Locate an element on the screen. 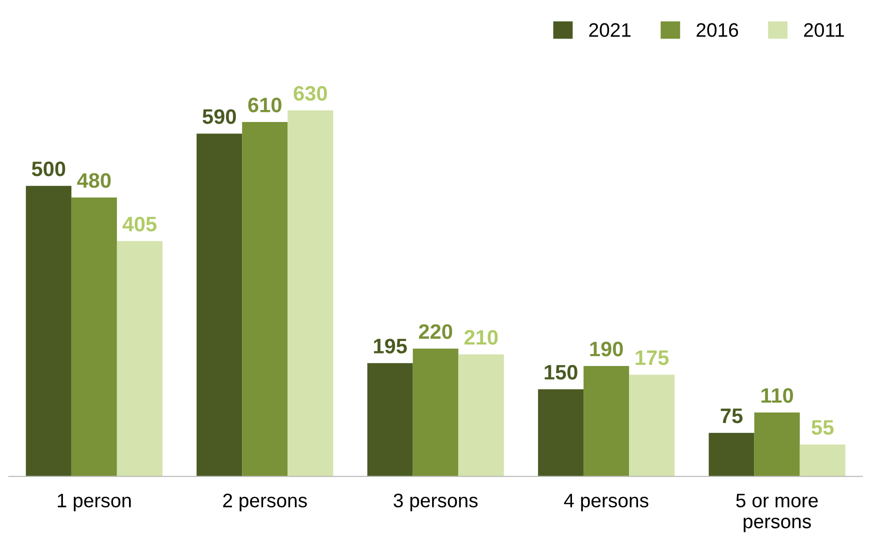 The image size is (880, 554). data-label: 175 is located at coordinates (652, 358).